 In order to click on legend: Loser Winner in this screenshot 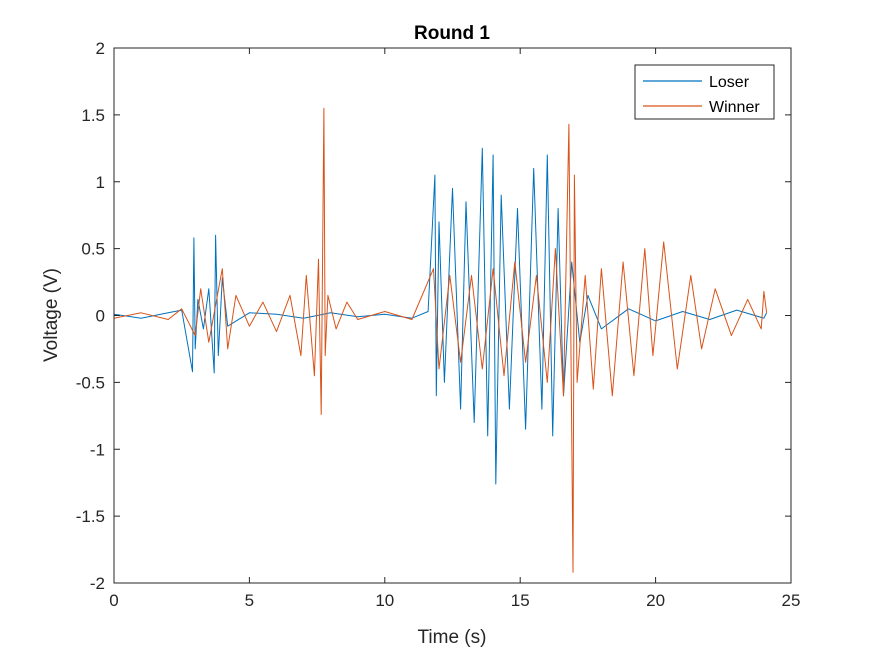, I will do `click(704, 92)`.